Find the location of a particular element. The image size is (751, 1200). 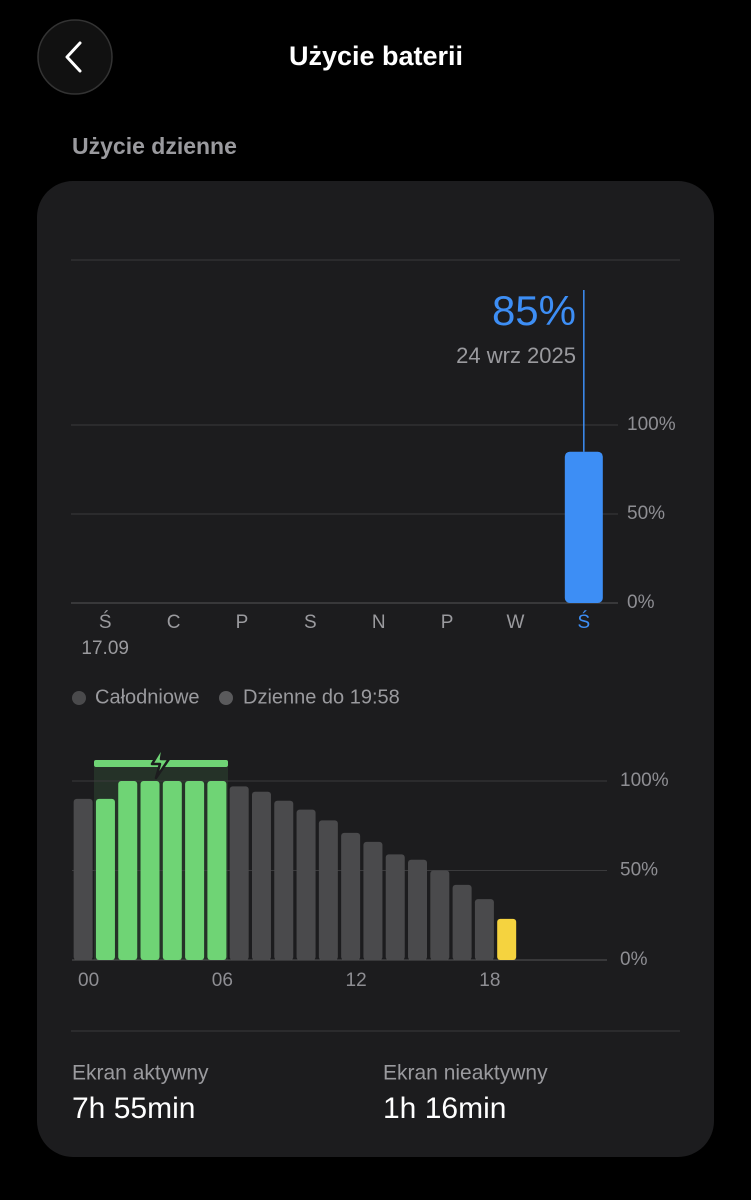

stat-value: 7h 55min is located at coordinates (133, 1108).